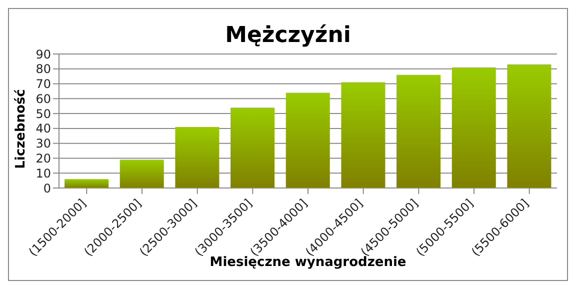  I want to click on y-tick-label: 50, so click(43, 113).